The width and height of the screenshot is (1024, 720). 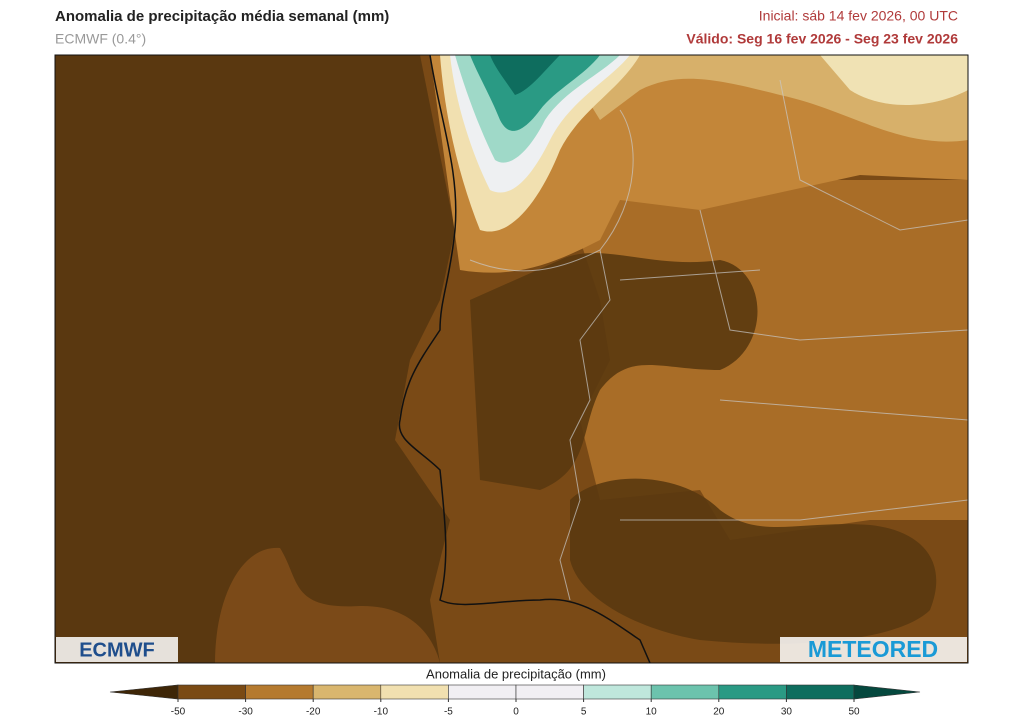 What do you see at coordinates (245, 712) in the screenshot?
I see `colorbar-tick-label: -30` at bounding box center [245, 712].